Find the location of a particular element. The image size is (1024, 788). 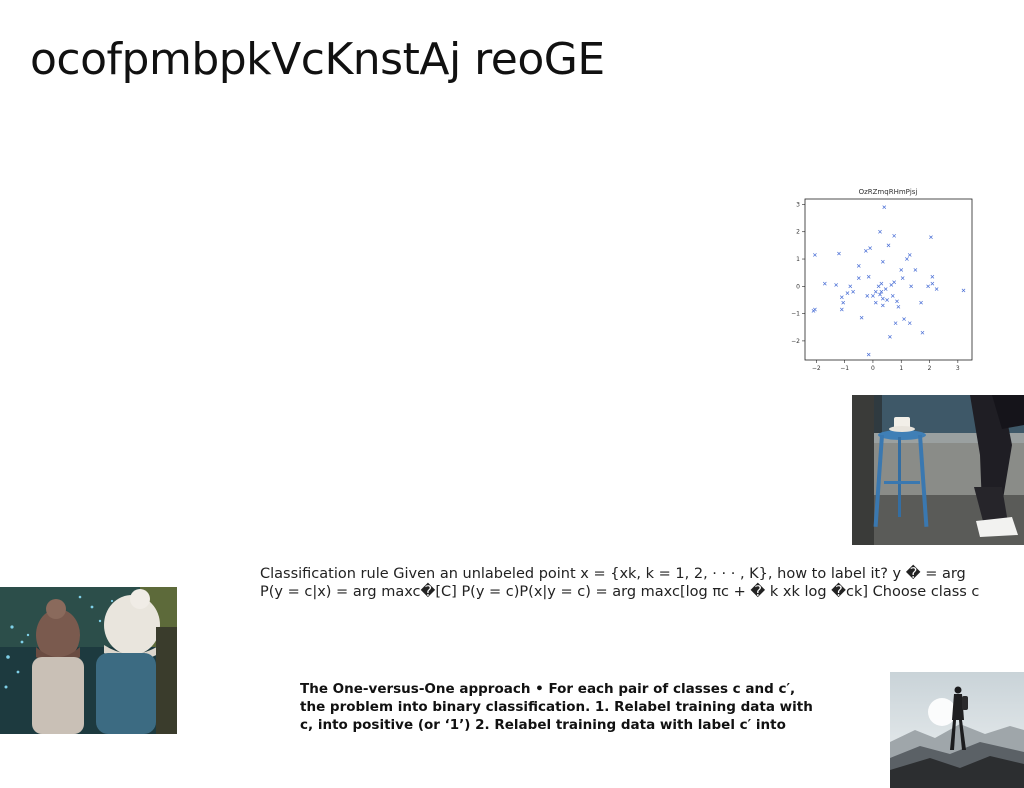

chart-canvas: OzRZmqRHmPjsj −2 −1 0 1 2 3 −2 −1 0 1 2 3 is located at coordinates (882, 280).